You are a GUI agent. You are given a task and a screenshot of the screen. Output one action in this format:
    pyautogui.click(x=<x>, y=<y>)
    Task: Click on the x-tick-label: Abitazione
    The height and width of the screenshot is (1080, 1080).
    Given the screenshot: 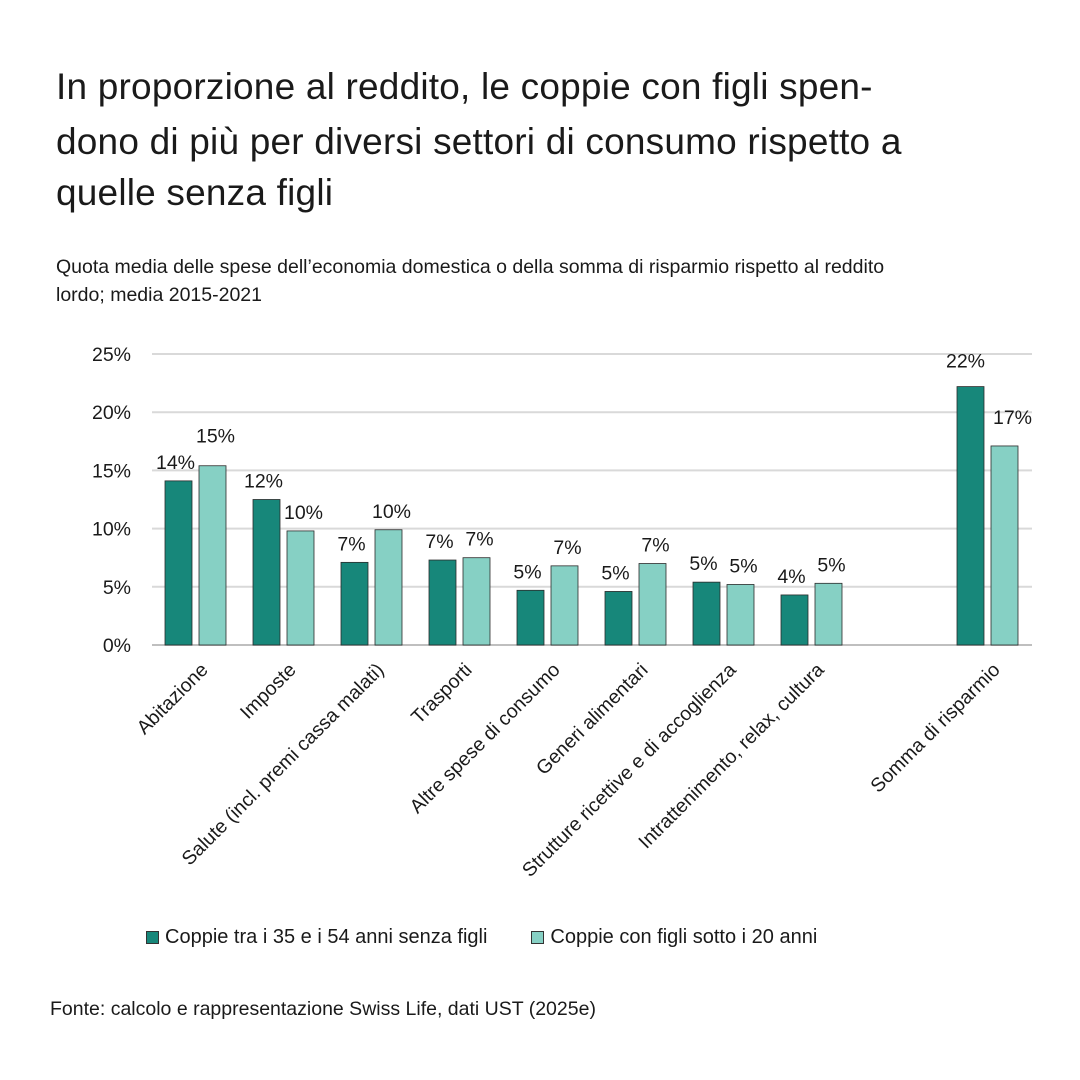 What is the action you would take?
    pyautogui.click(x=173, y=699)
    